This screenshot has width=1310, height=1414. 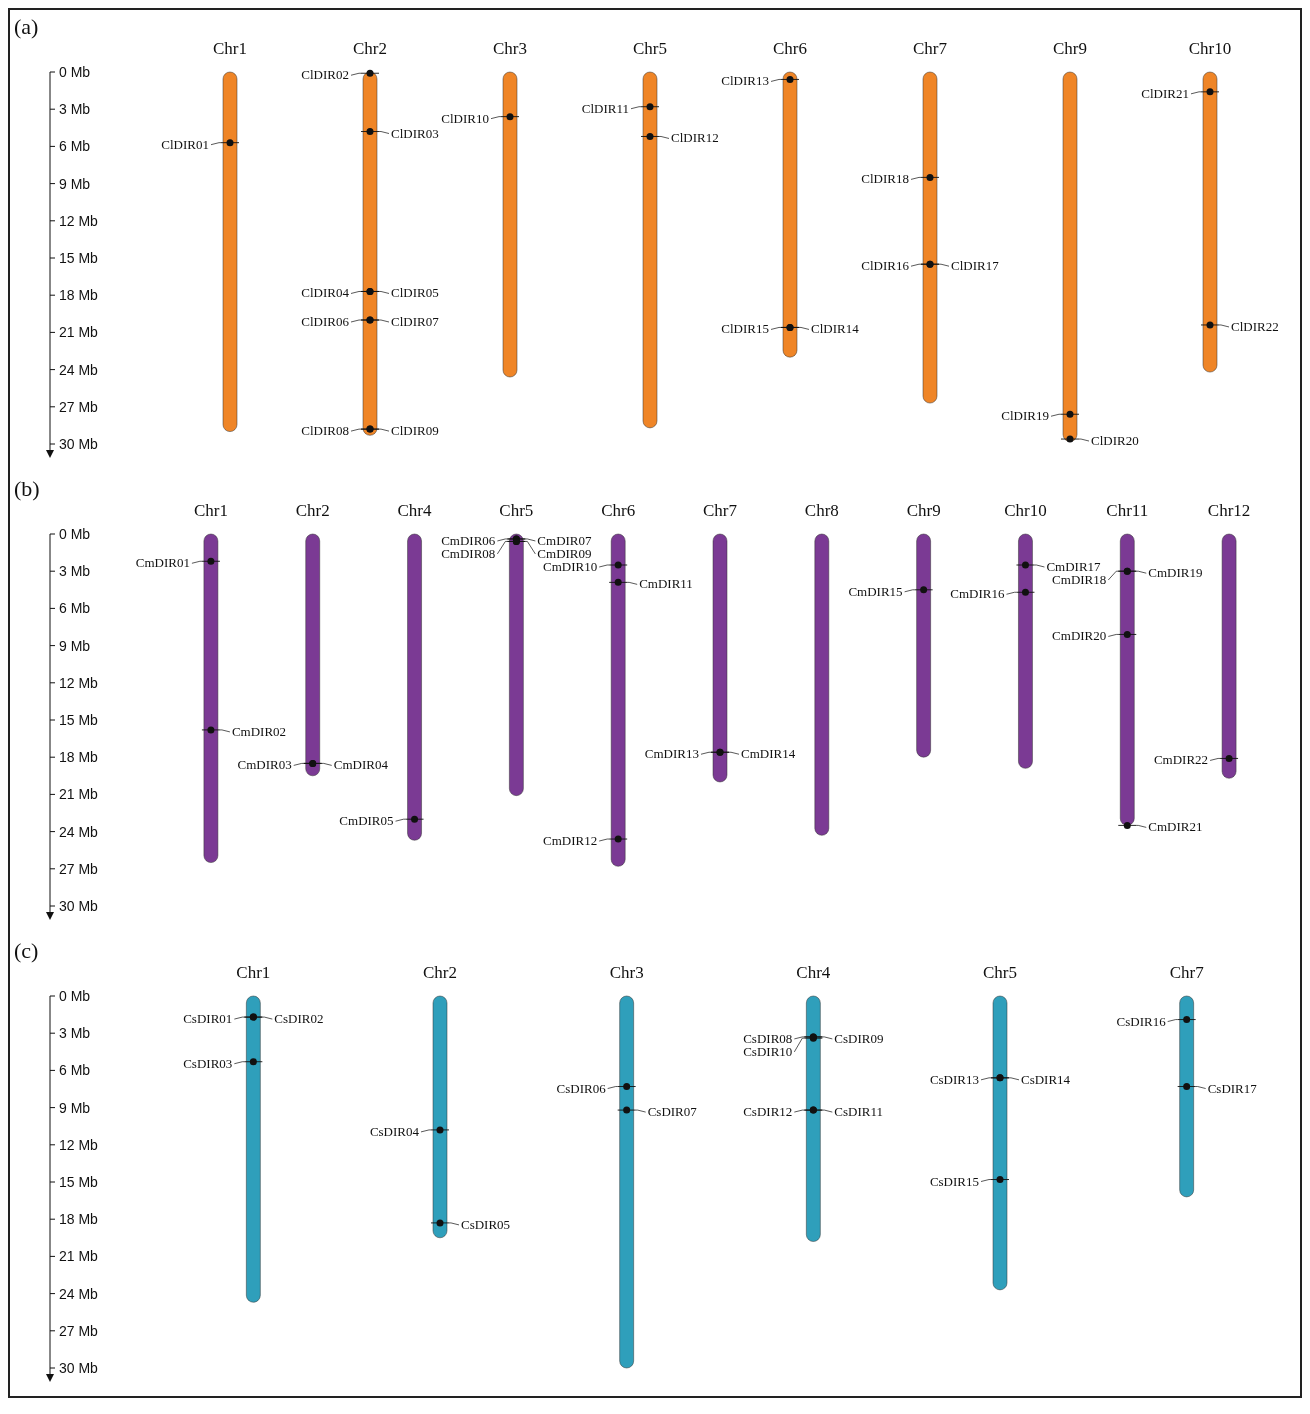 I want to click on data-label: CmDIR03, so click(x=264, y=765).